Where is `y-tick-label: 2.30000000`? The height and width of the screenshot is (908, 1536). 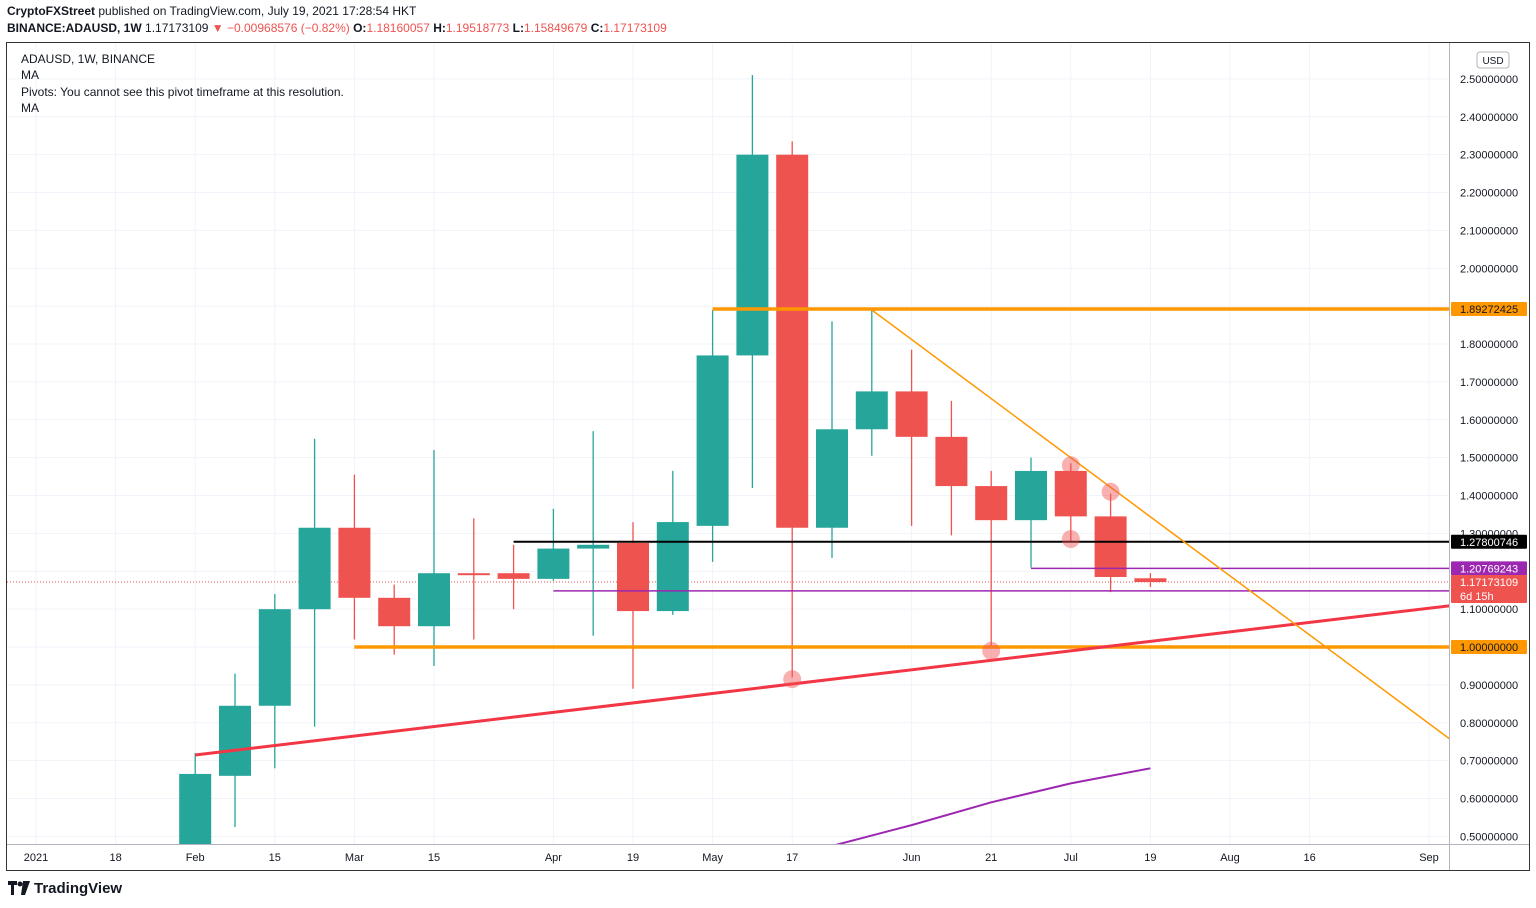 y-tick-label: 2.30000000 is located at coordinates (1489, 156).